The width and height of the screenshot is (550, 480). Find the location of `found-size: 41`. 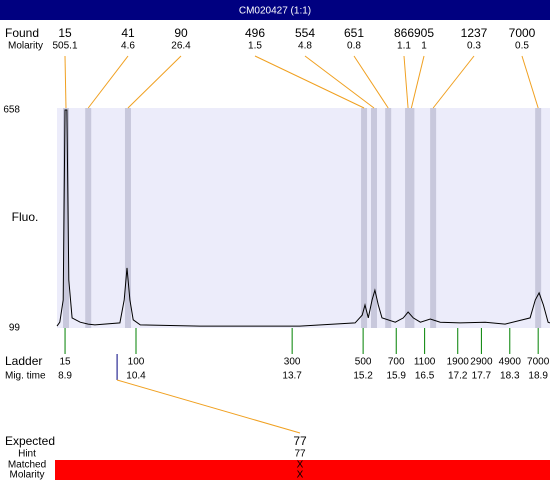

found-size: 41 is located at coordinates (128, 33).